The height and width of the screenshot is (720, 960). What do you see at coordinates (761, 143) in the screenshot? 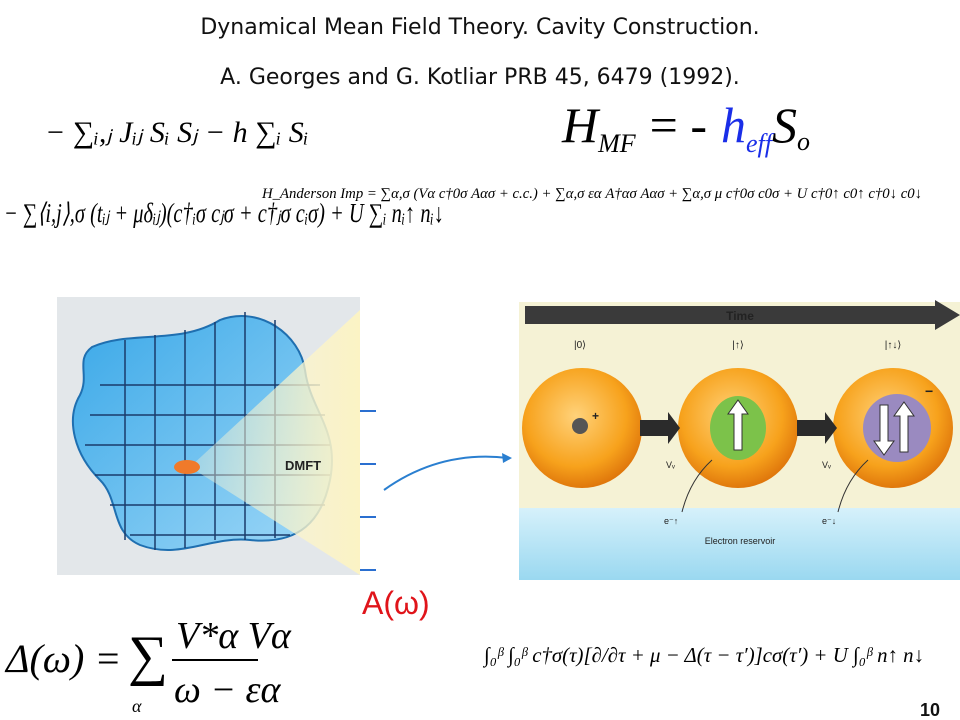
I see `eq-part: eff` at bounding box center [761, 143].